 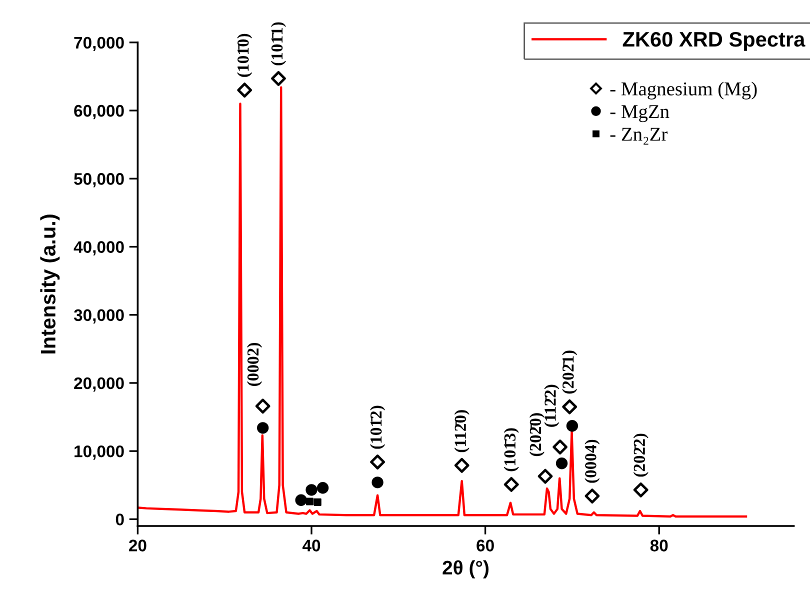 What do you see at coordinates (640, 455) in the screenshot?
I see `annotation: (202̄2)` at bounding box center [640, 455].